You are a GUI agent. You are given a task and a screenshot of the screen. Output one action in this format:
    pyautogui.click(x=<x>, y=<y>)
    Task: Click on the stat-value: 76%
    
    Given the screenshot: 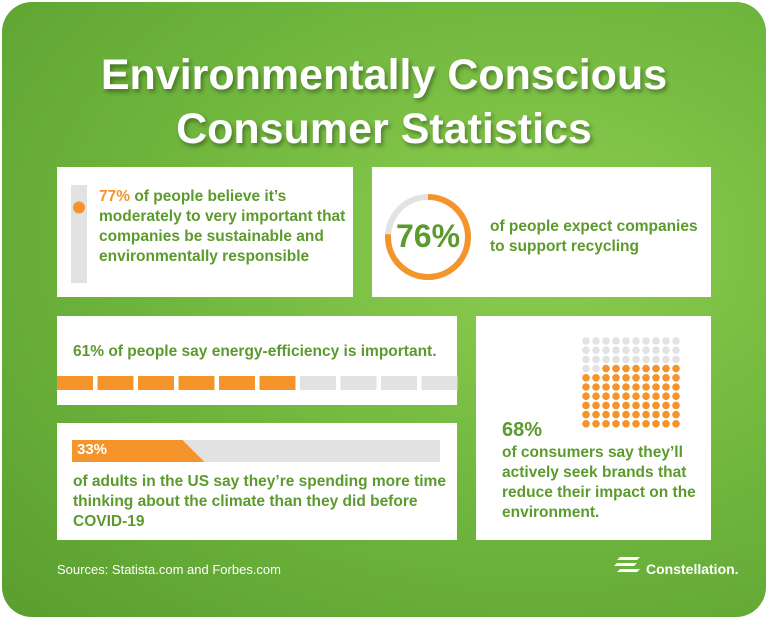 What is the action you would take?
    pyautogui.click(x=428, y=236)
    